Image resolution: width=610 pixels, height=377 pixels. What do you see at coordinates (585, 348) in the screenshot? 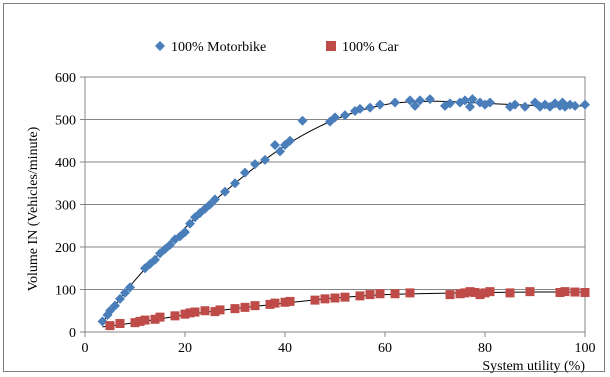
I see `x-tick-label: 100` at bounding box center [585, 348].